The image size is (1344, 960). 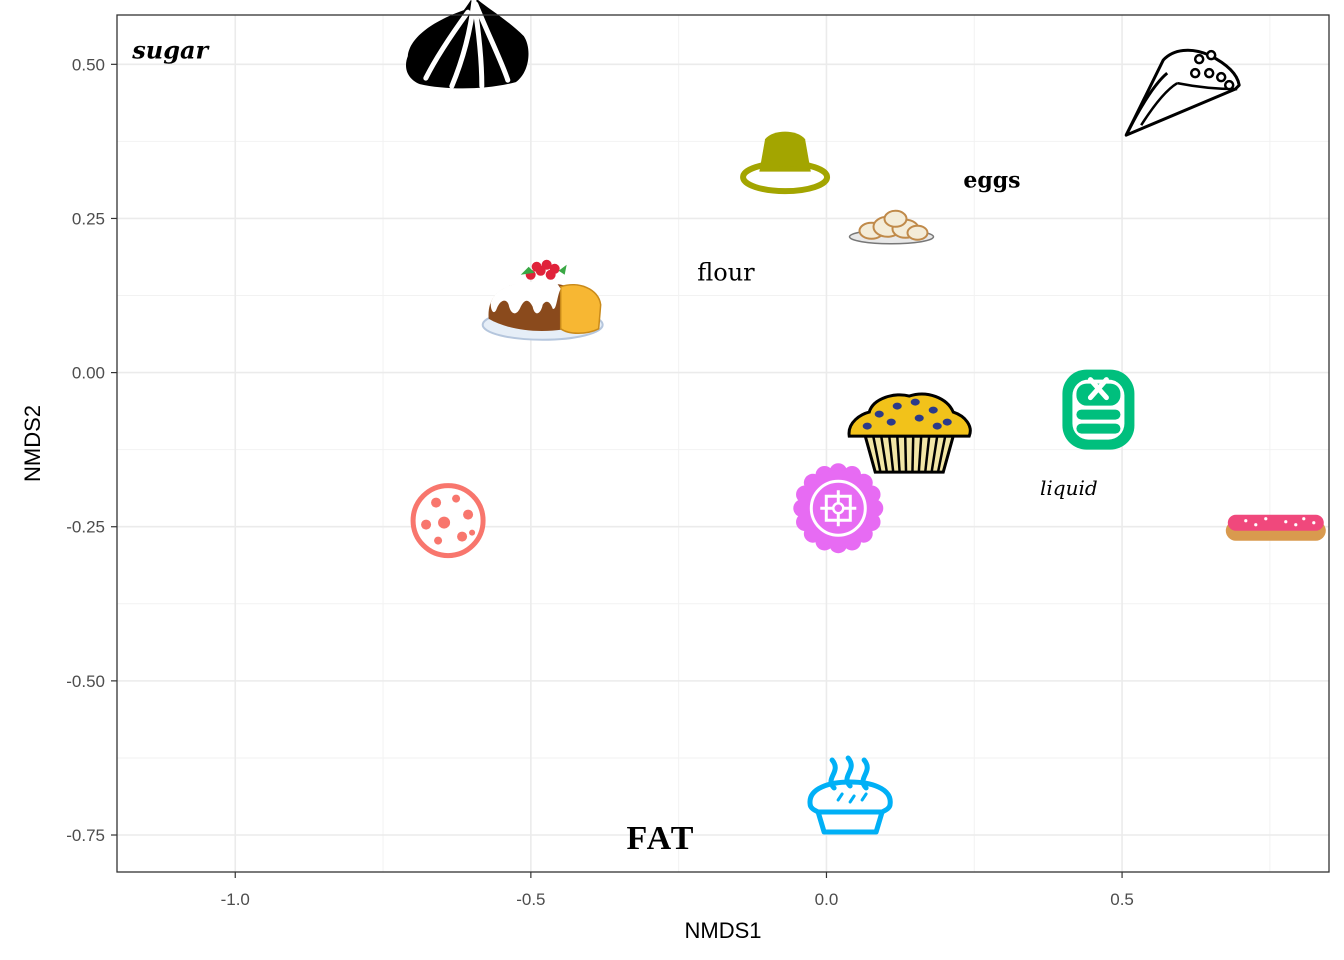 What do you see at coordinates (235, 899) in the screenshot?
I see `x-tick-label: -1.0` at bounding box center [235, 899].